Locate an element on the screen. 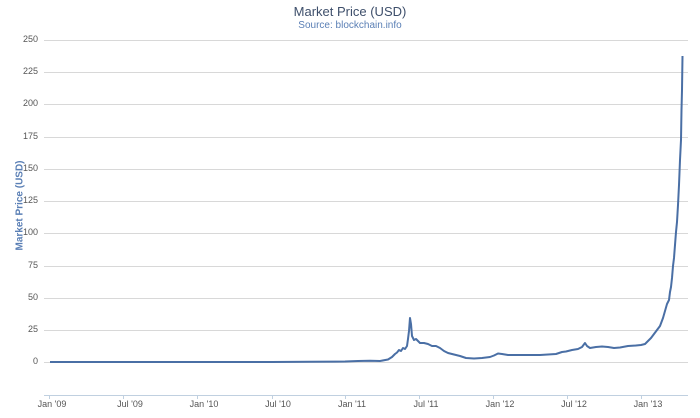 The width and height of the screenshot is (700, 418). x-tick-jul-10: Jul '10 is located at coordinates (278, 404).